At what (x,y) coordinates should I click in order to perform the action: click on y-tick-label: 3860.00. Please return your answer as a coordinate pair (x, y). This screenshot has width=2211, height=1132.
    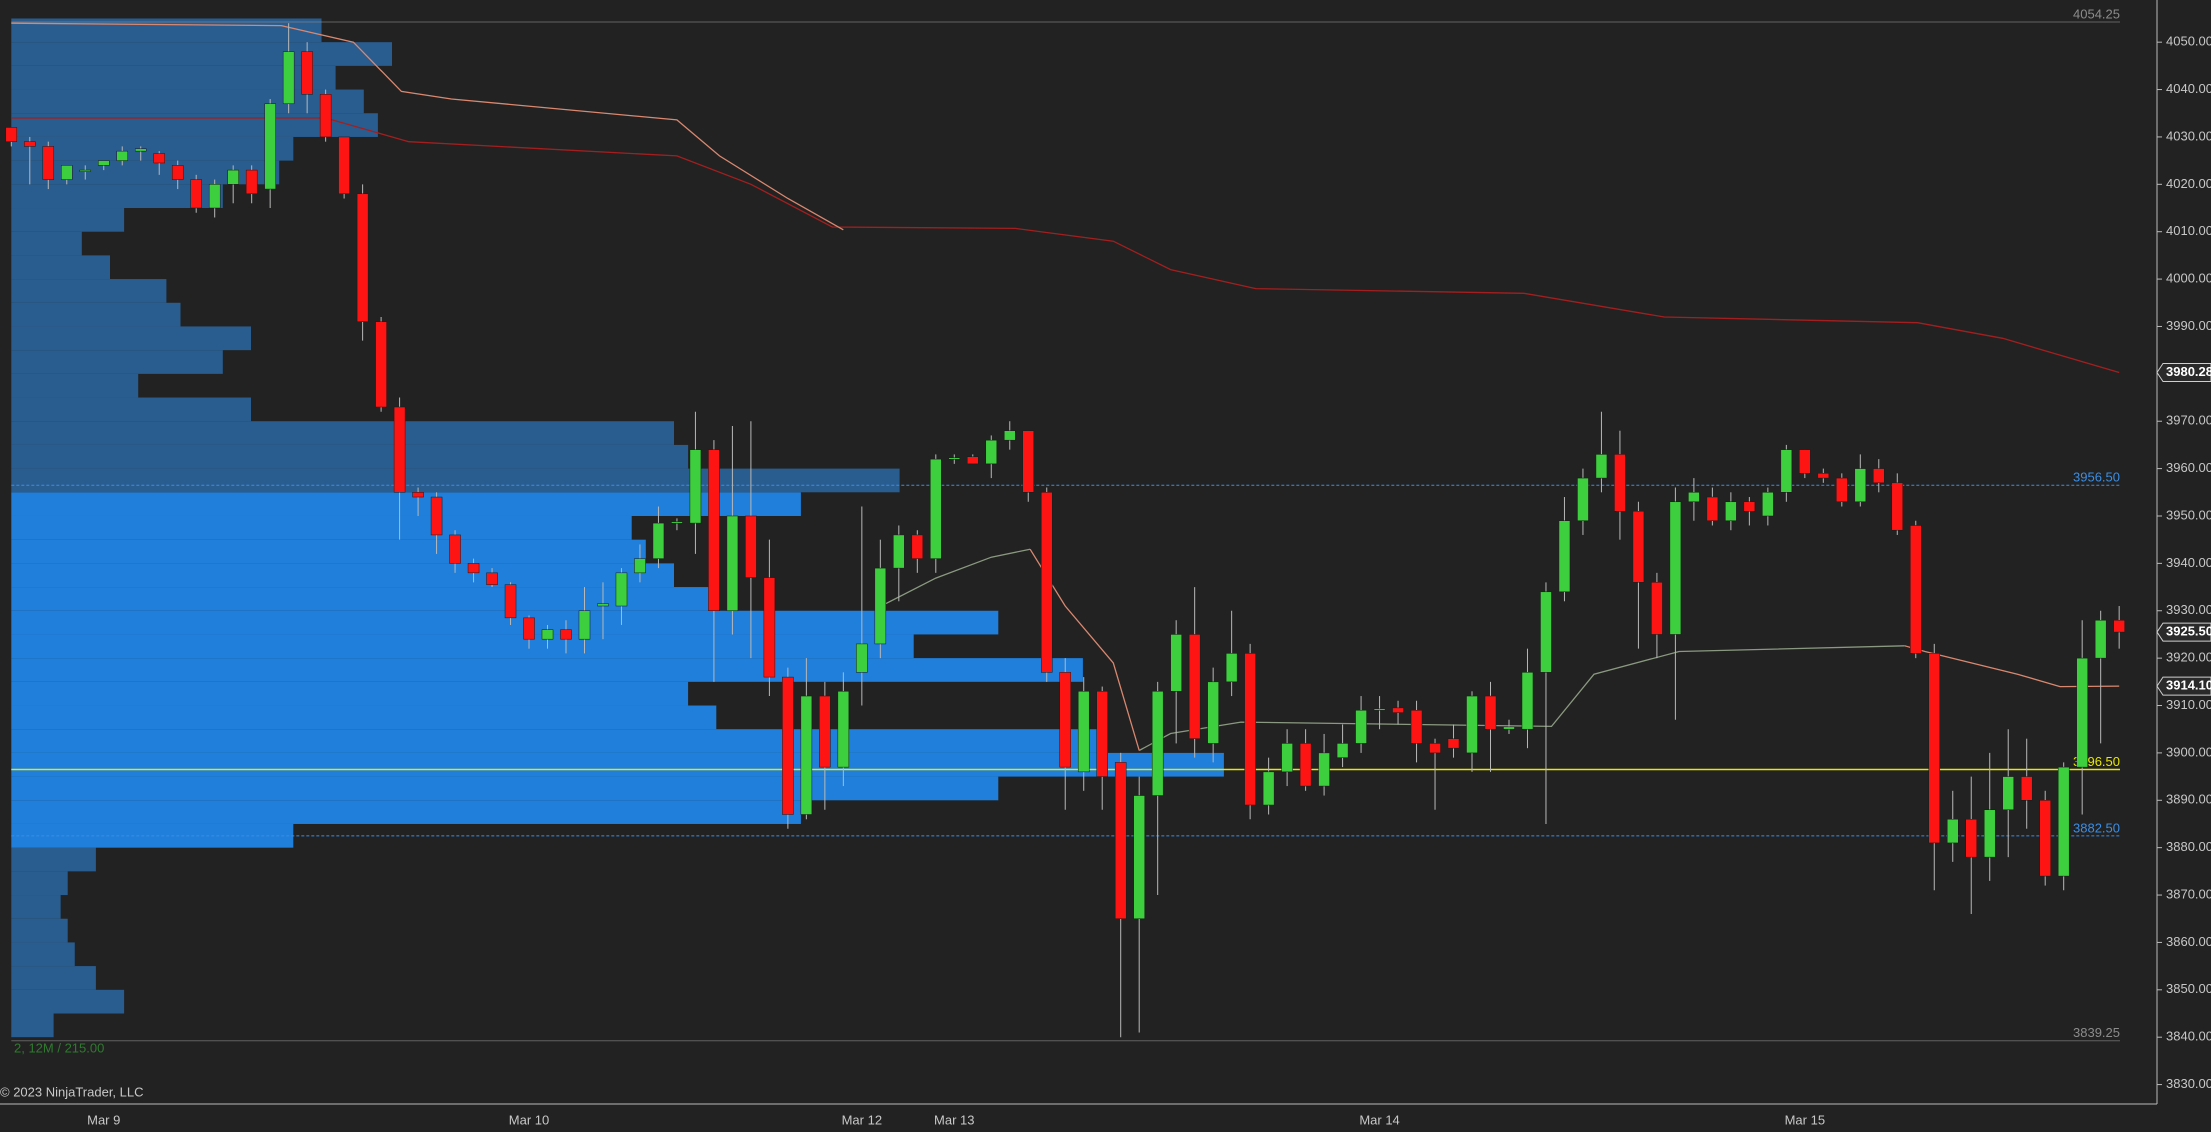
    Looking at the image, I should click on (2188, 941).